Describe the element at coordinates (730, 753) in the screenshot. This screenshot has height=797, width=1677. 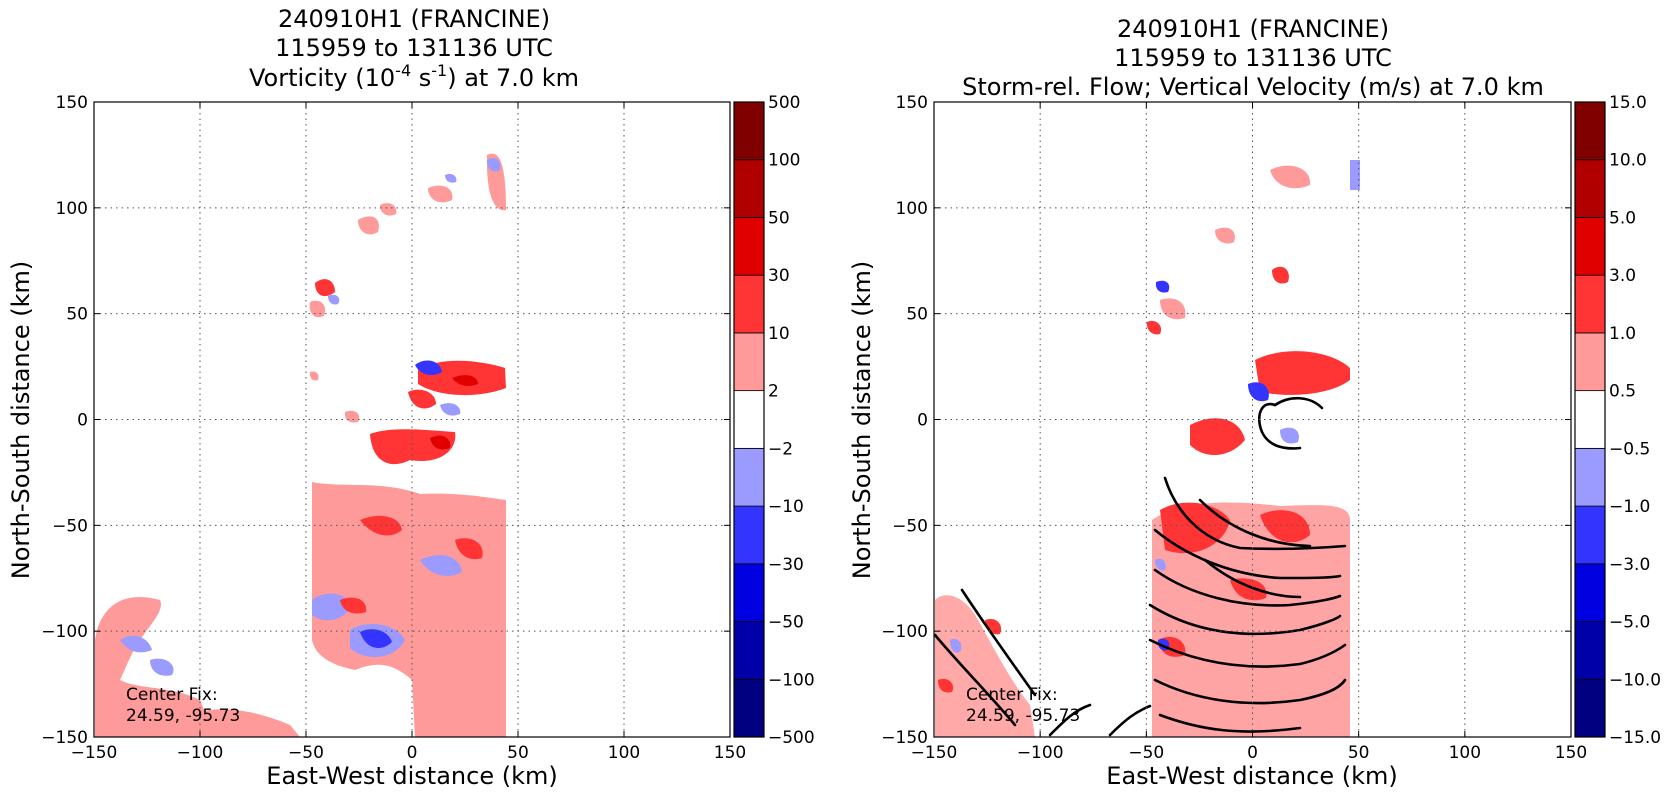
I see `left-x-tick-label: 150` at that location.